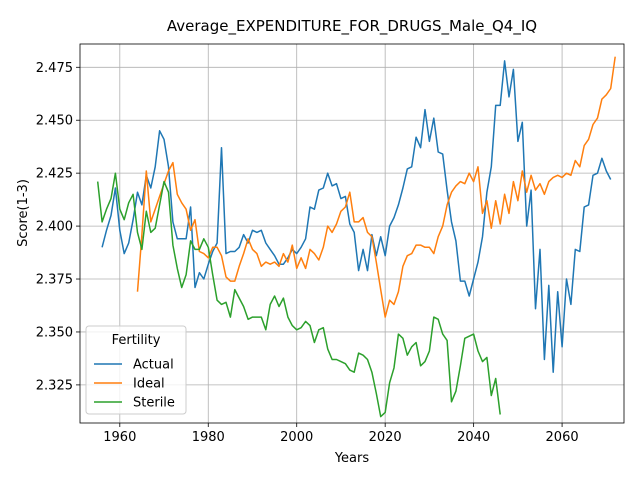 The image size is (640, 480). Describe the element at coordinates (153, 365) in the screenshot. I see `legend-label-actual: Actual` at that location.